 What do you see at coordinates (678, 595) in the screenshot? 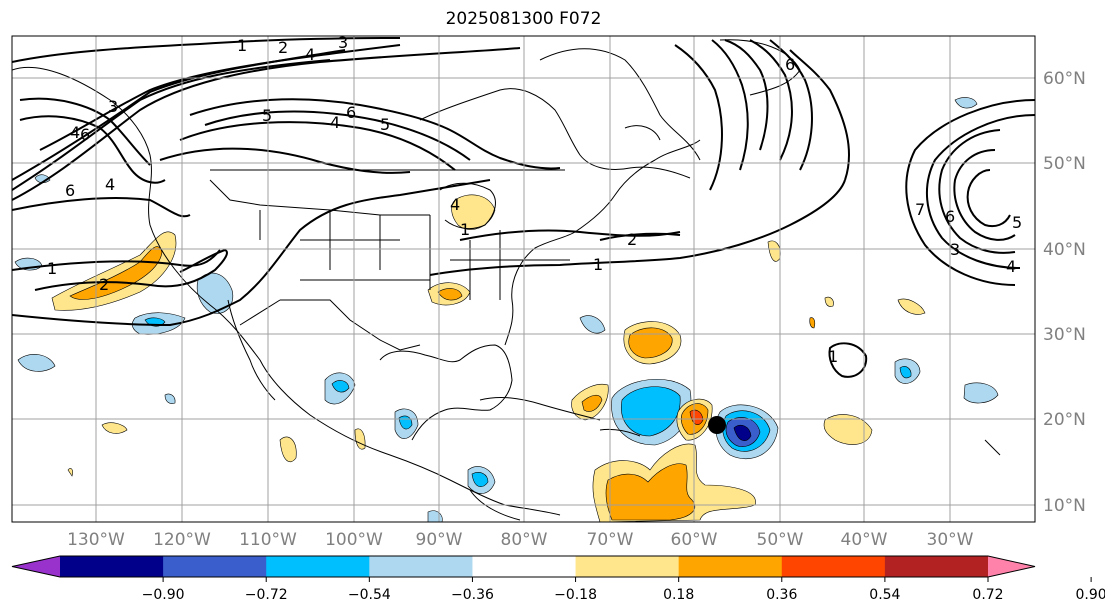
I see `colorbar-tick-label: 0.18` at bounding box center [678, 595].